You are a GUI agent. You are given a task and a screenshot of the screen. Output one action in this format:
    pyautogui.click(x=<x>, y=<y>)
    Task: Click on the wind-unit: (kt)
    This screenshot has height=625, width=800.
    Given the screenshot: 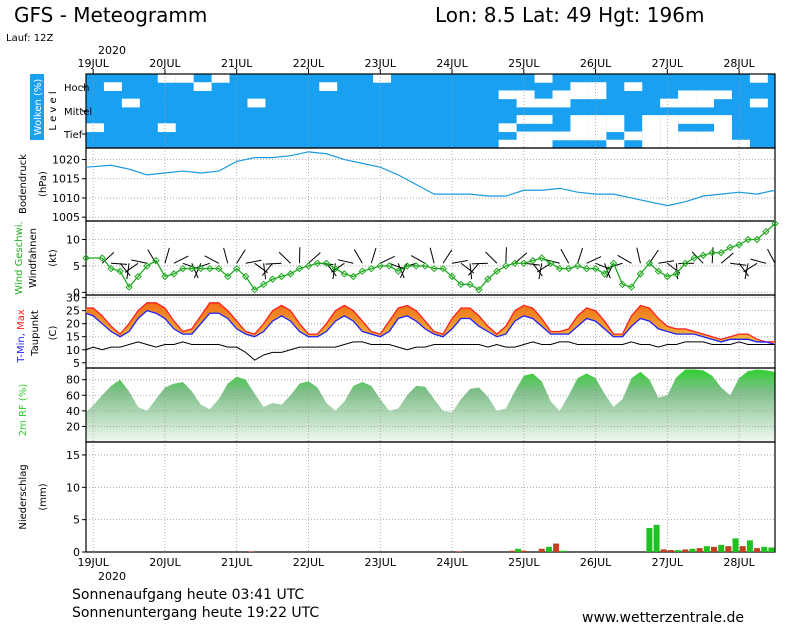 What is the action you would take?
    pyautogui.click(x=53, y=258)
    